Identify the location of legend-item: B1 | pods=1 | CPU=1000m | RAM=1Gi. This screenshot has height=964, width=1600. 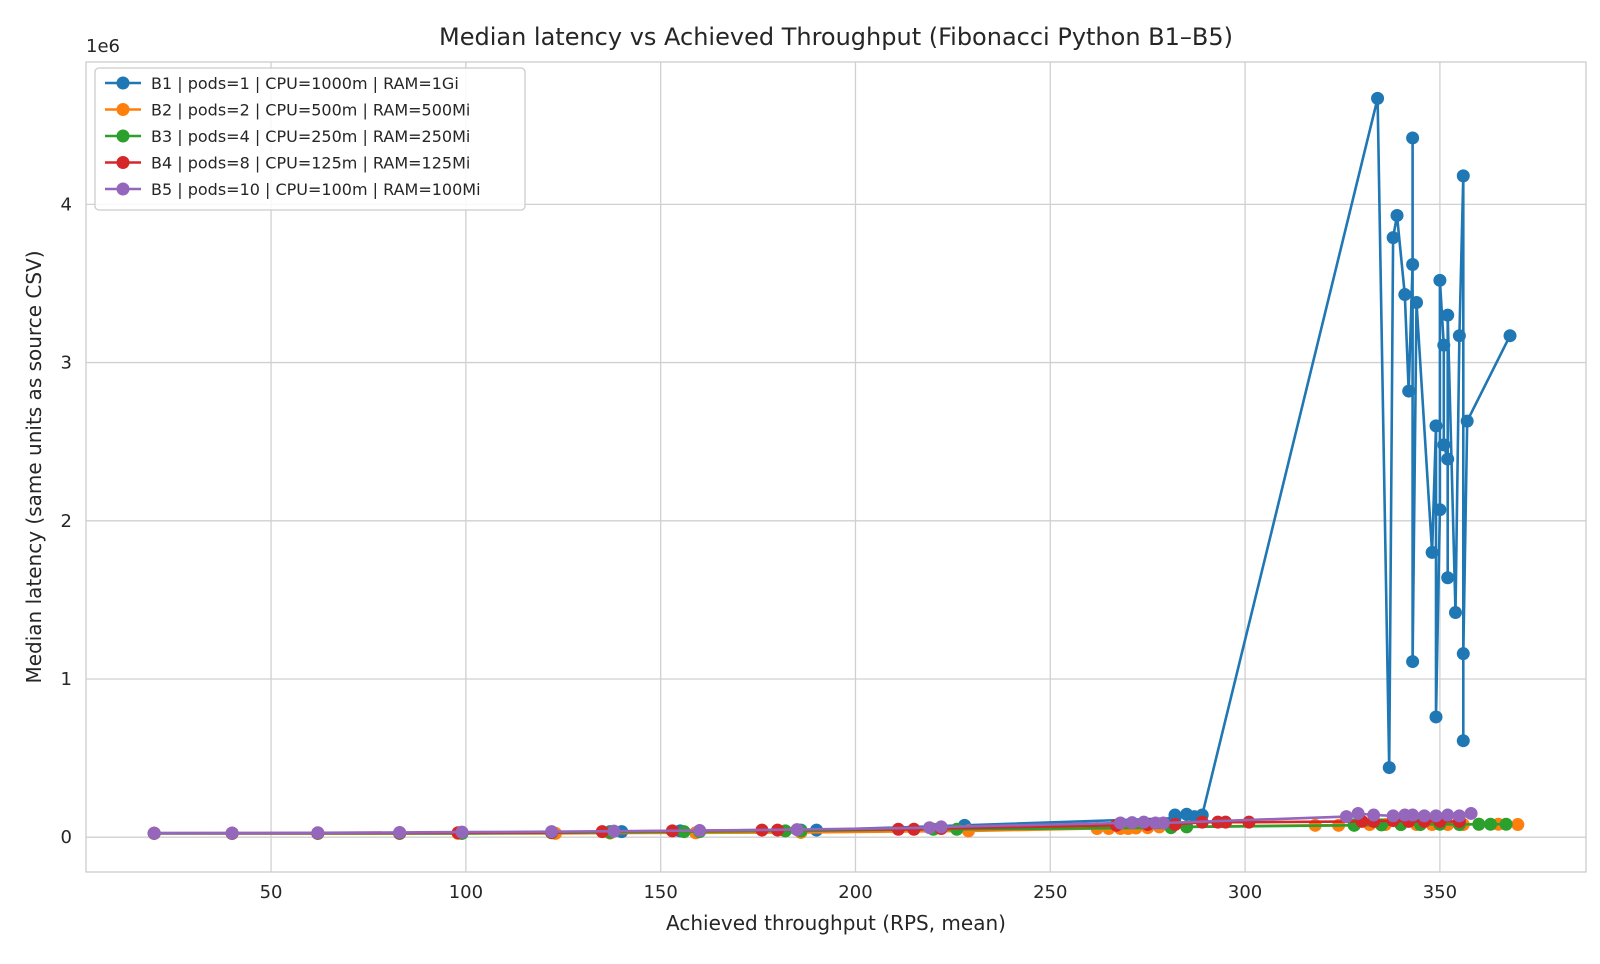
(282, 83).